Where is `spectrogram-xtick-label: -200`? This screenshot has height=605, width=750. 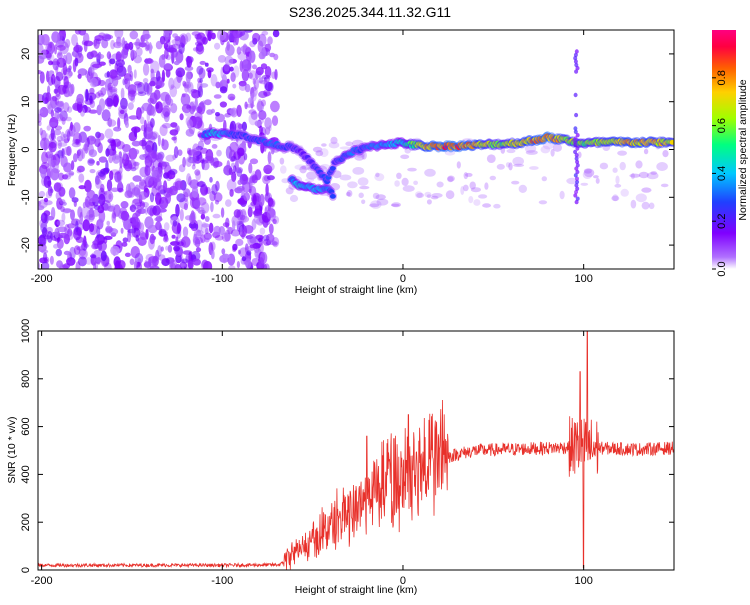
spectrogram-xtick-label: -200 is located at coordinates (42, 279).